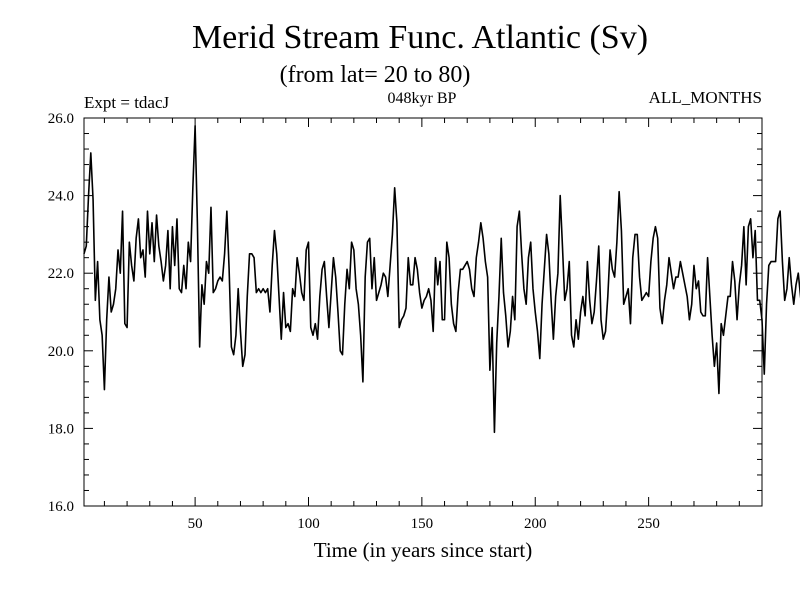 This screenshot has height=600, width=800. I want to click on y-tick-label: 20.0, so click(61, 352).